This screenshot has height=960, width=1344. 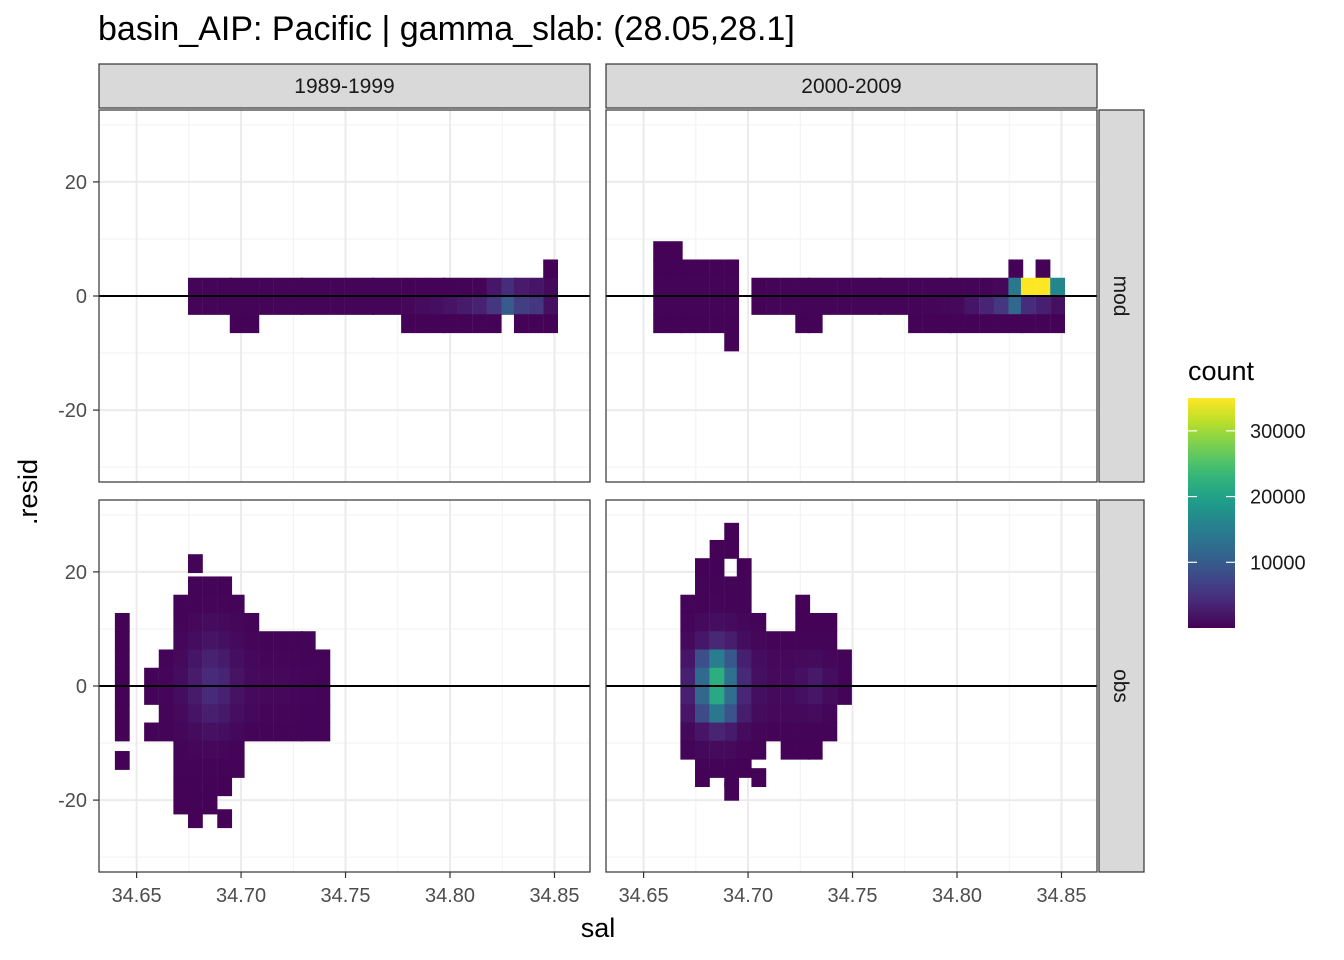 I want to click on facet-strip-row-label: mod, so click(x=1120, y=296).